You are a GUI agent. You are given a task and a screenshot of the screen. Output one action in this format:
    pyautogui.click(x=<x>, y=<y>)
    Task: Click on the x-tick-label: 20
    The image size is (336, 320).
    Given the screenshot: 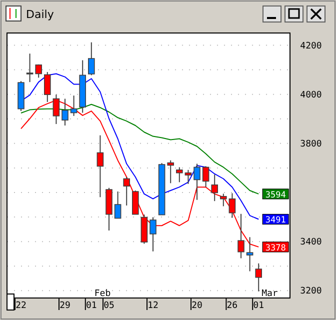 What is the action you would take?
    pyautogui.click(x=197, y=306)
    